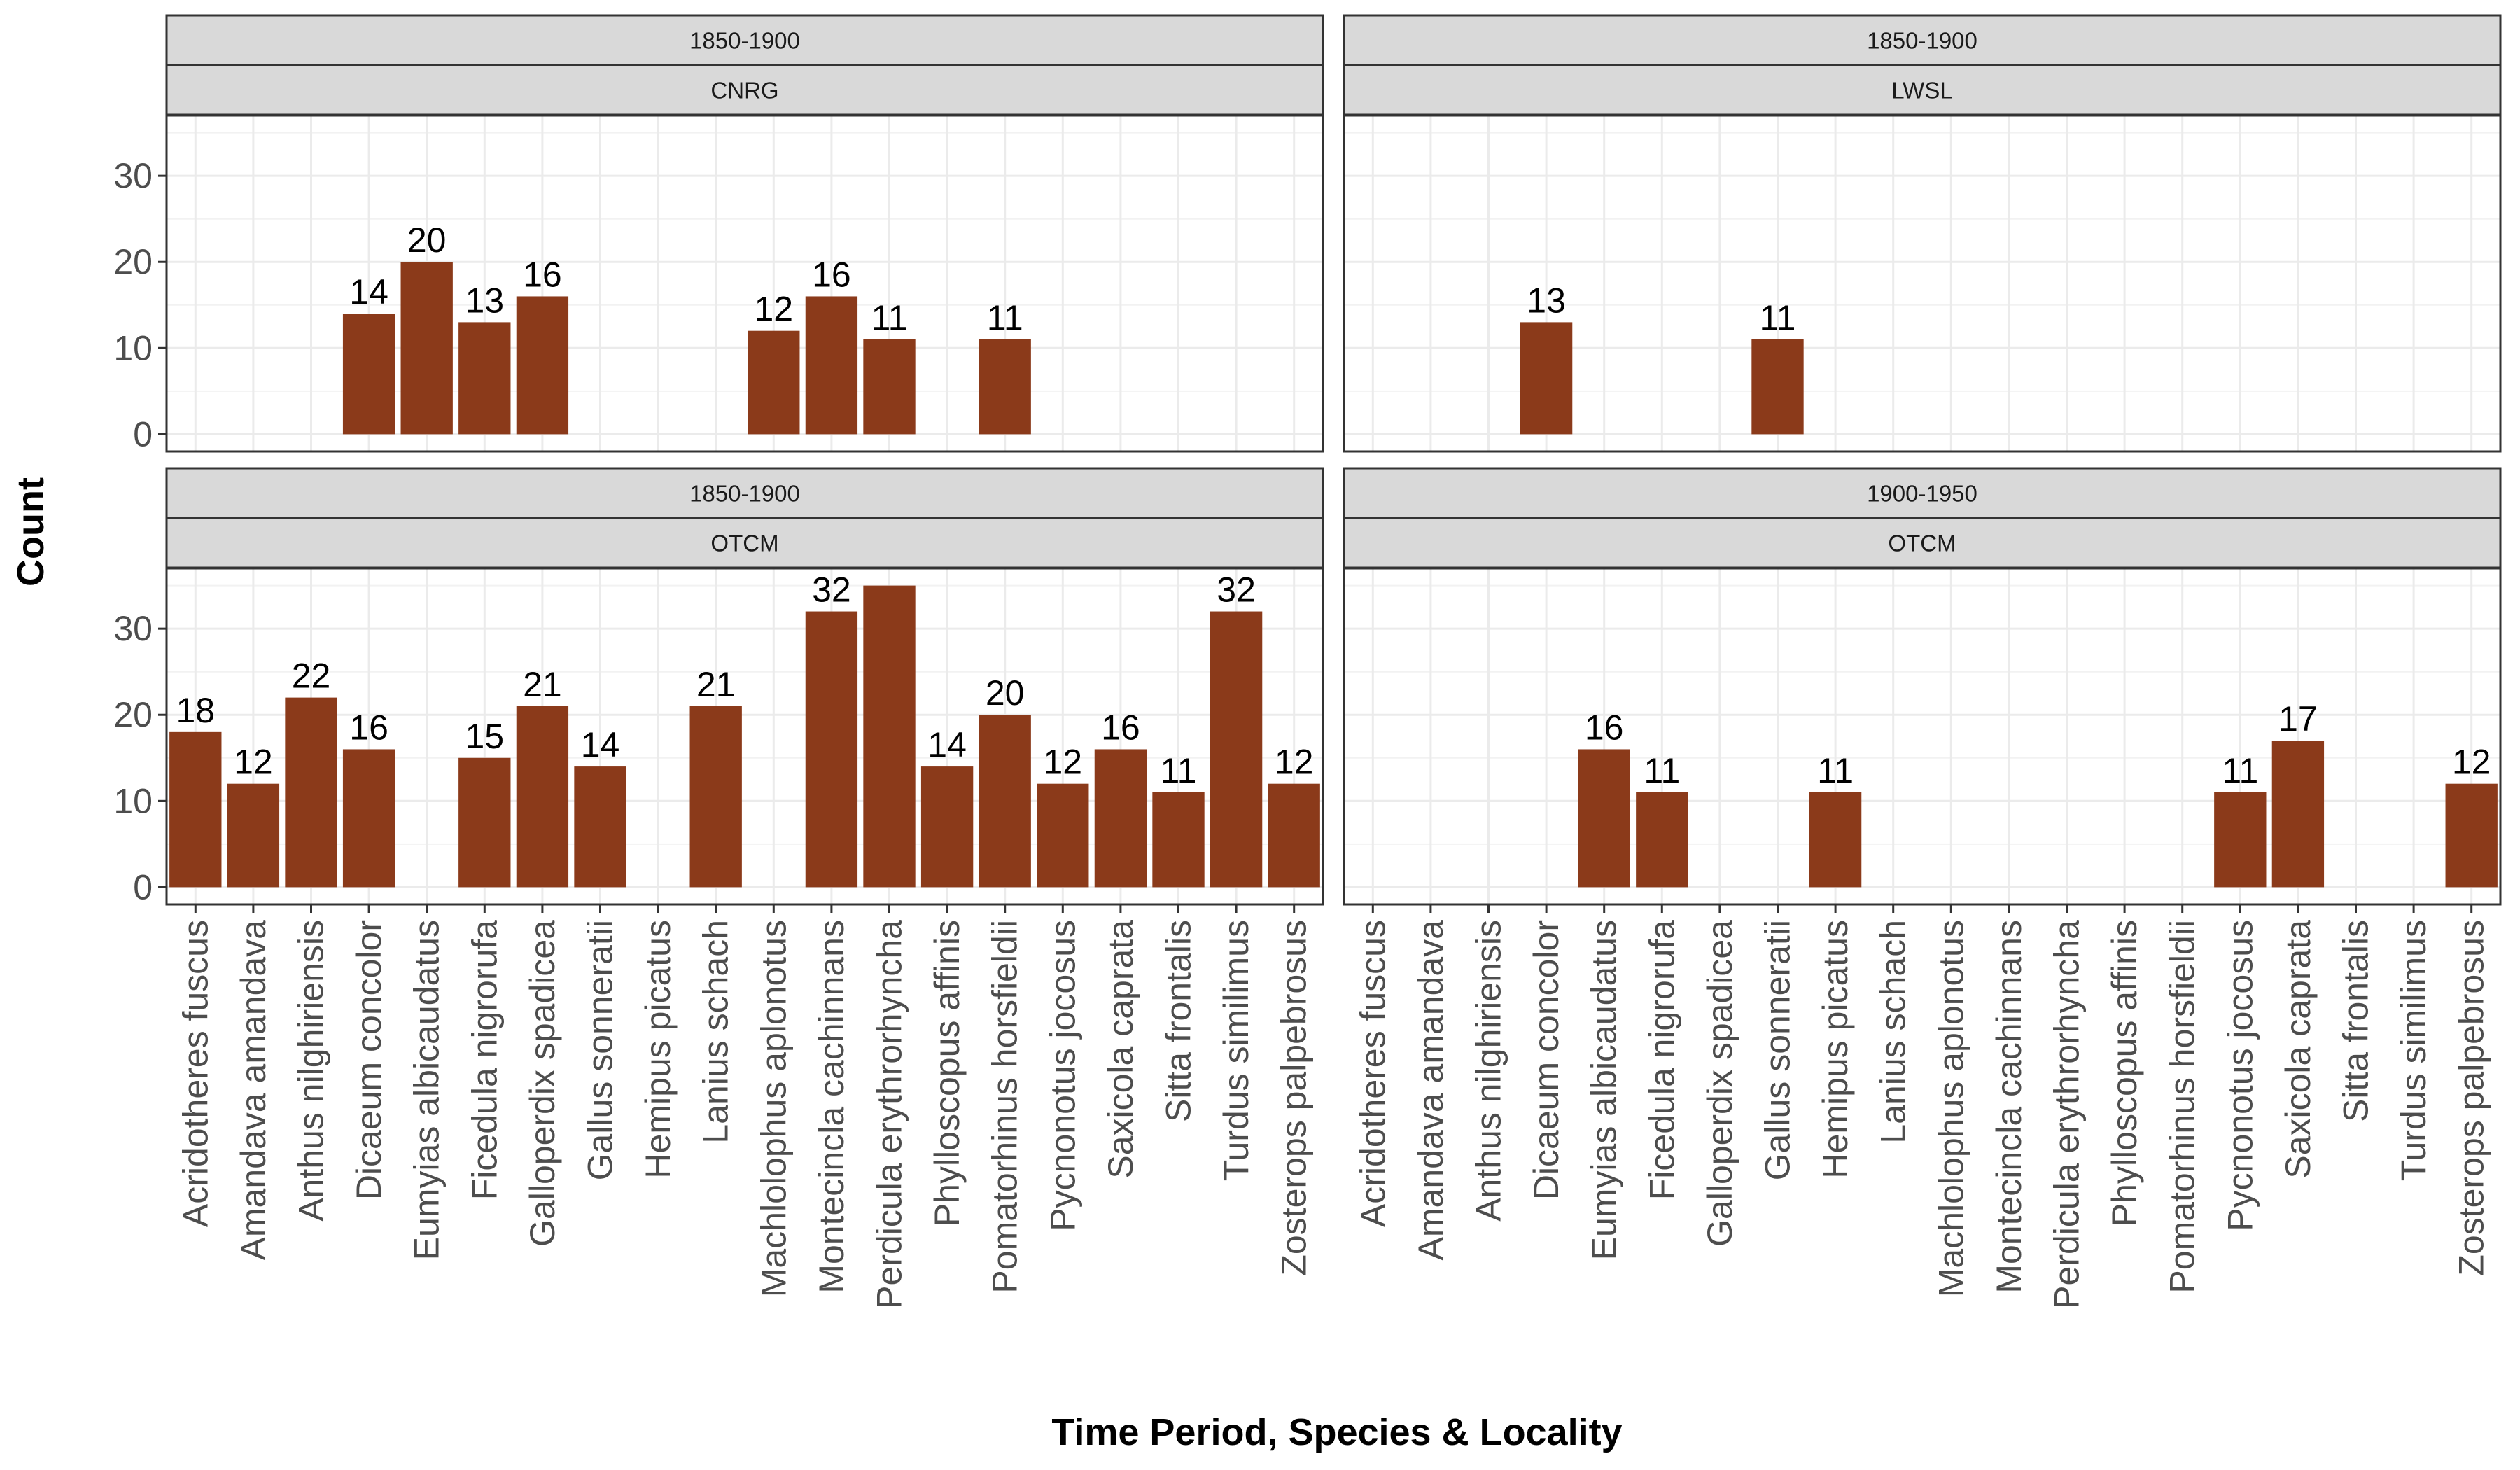  Describe the element at coordinates (2298, 718) in the screenshot. I see `bar-value-label: 17` at that location.